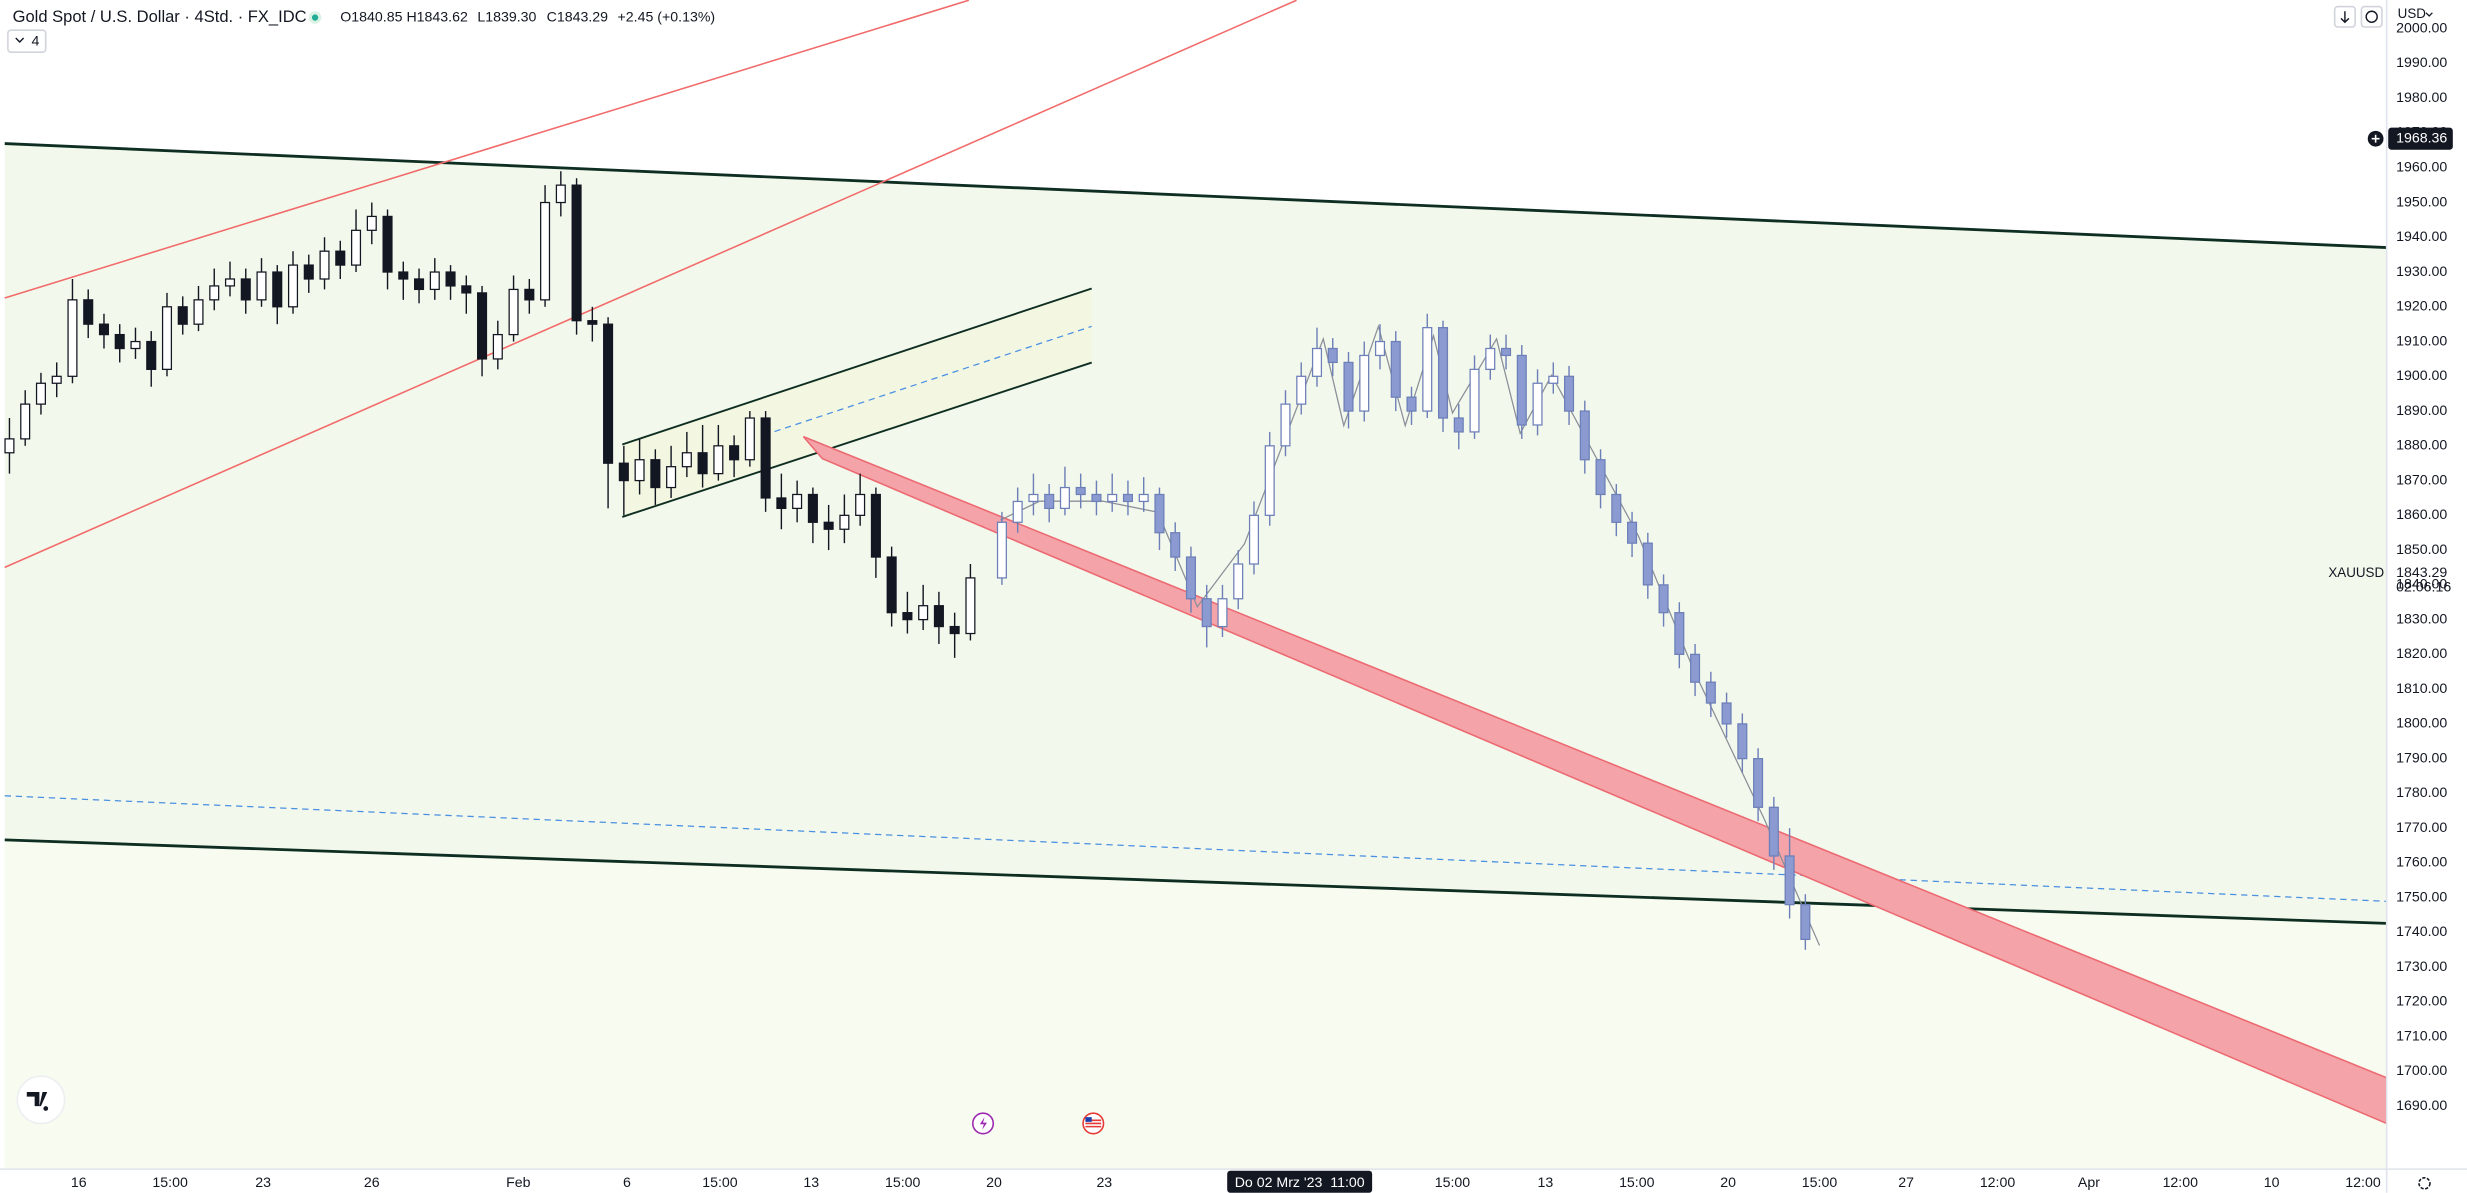 Image resolution: width=2467 pixels, height=1193 pixels. What do you see at coordinates (2345, 17) in the screenshot?
I see `arrow-icon` at bounding box center [2345, 17].